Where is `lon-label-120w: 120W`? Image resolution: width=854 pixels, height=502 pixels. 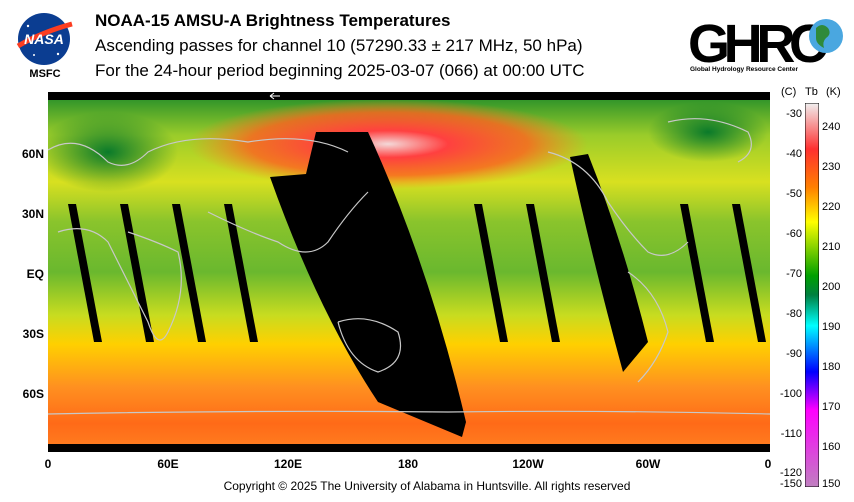
lon-label-120w: 120W is located at coordinates (528, 464).